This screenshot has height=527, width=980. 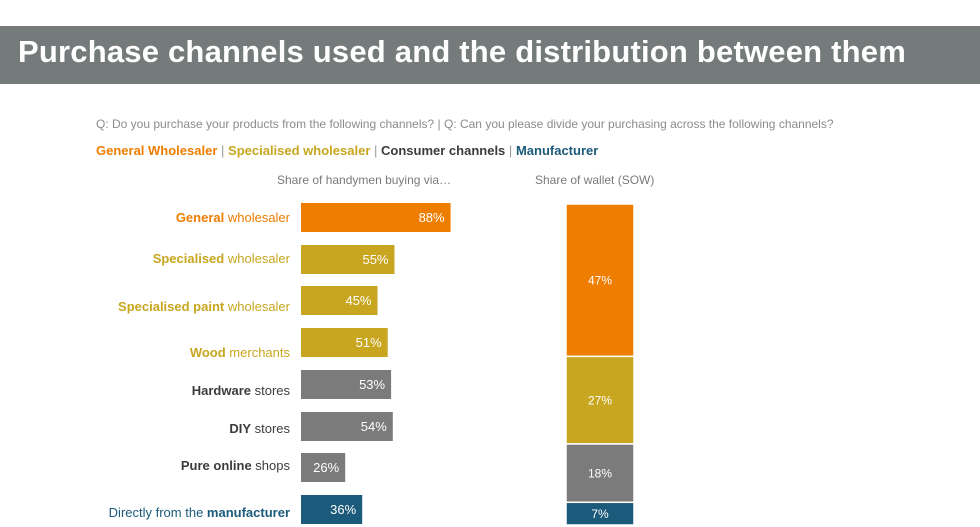 What do you see at coordinates (240, 428) in the screenshot?
I see `category-label-bold: DIY` at bounding box center [240, 428].